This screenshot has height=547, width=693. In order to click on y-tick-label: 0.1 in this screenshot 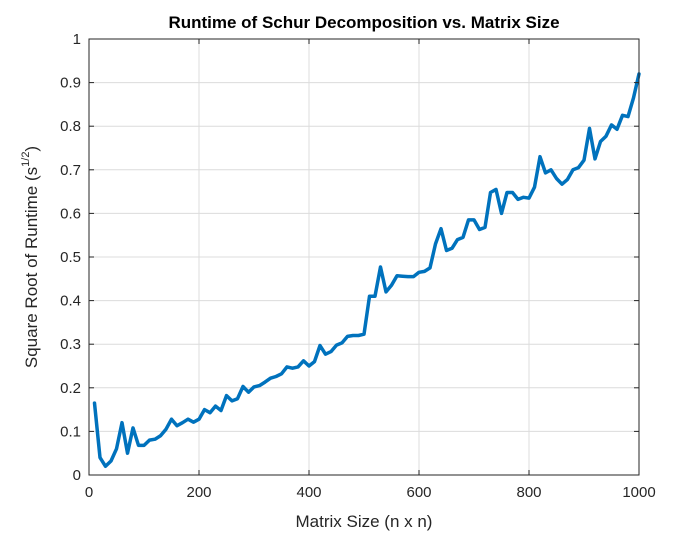, I will do `click(70, 431)`.